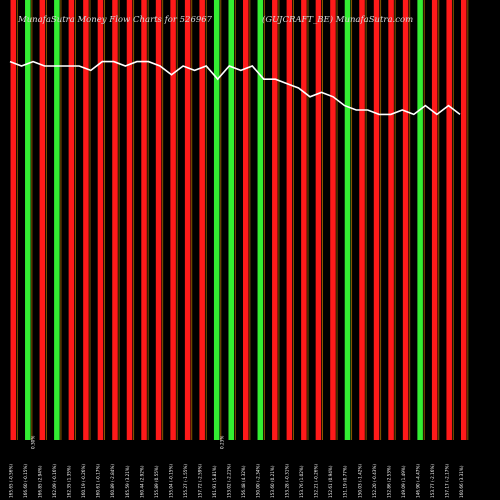 This screenshot has height=500, width=500. What do you see at coordinates (330, 481) in the screenshot?
I see `x-tick-label: 152.61 (0.94%)` at bounding box center [330, 481].